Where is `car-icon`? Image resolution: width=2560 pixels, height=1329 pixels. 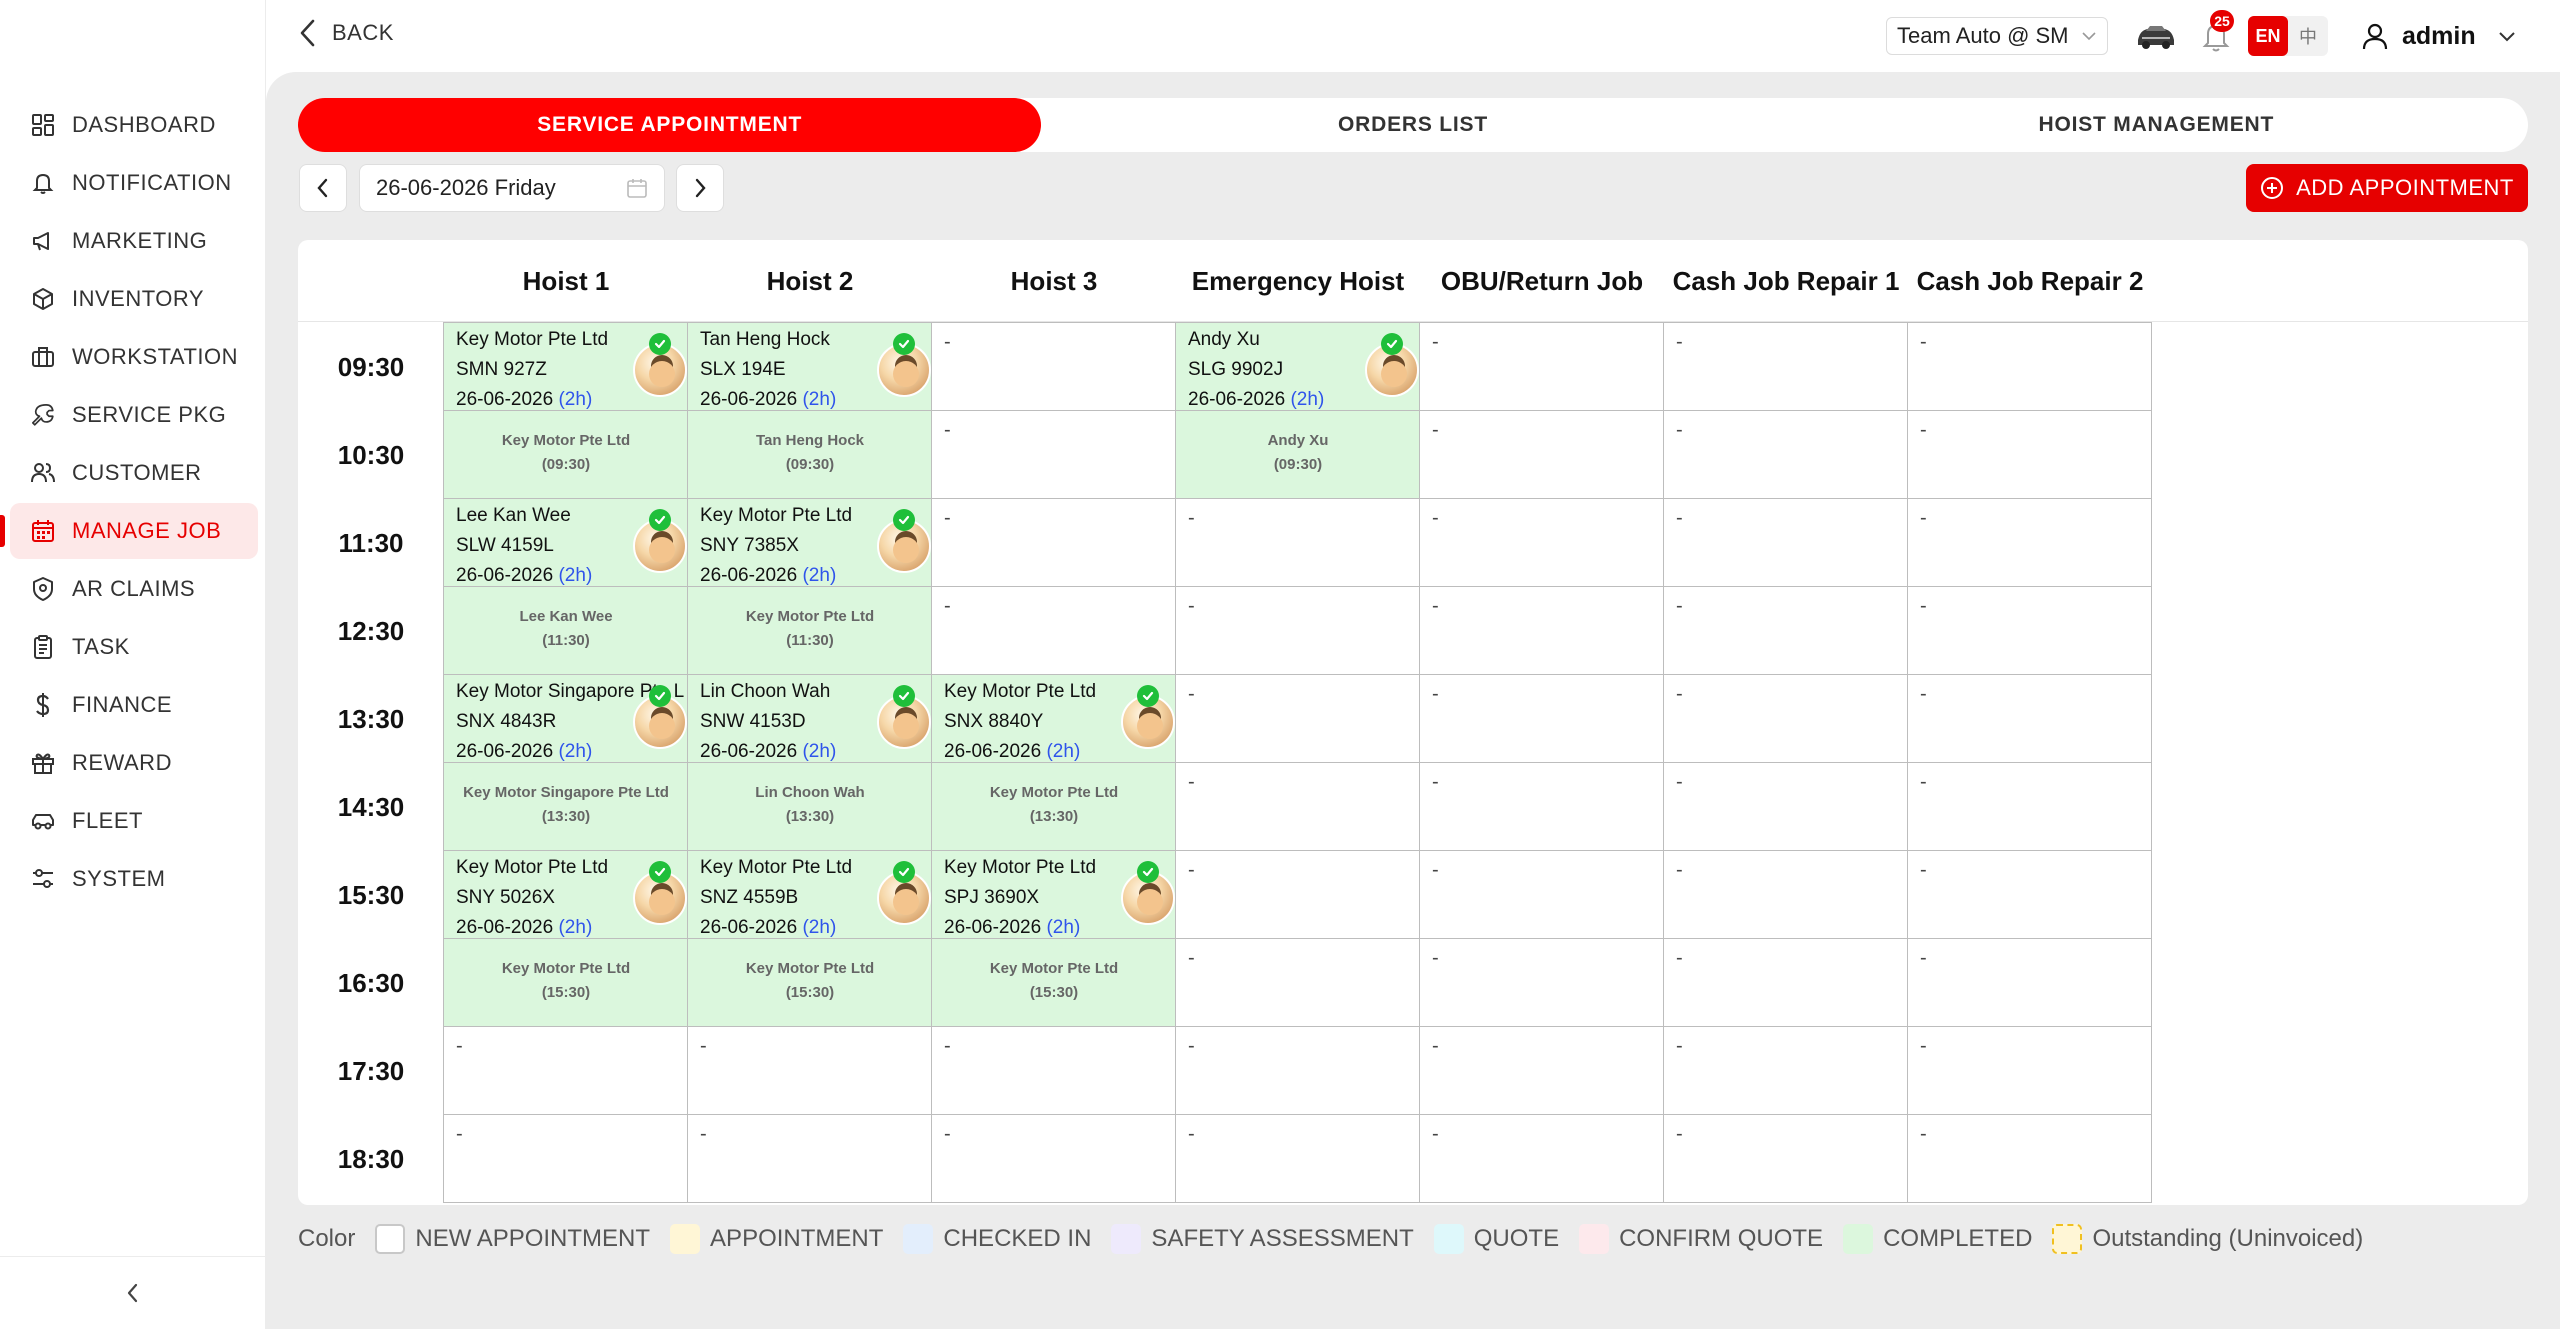 car-icon is located at coordinates (2156, 36).